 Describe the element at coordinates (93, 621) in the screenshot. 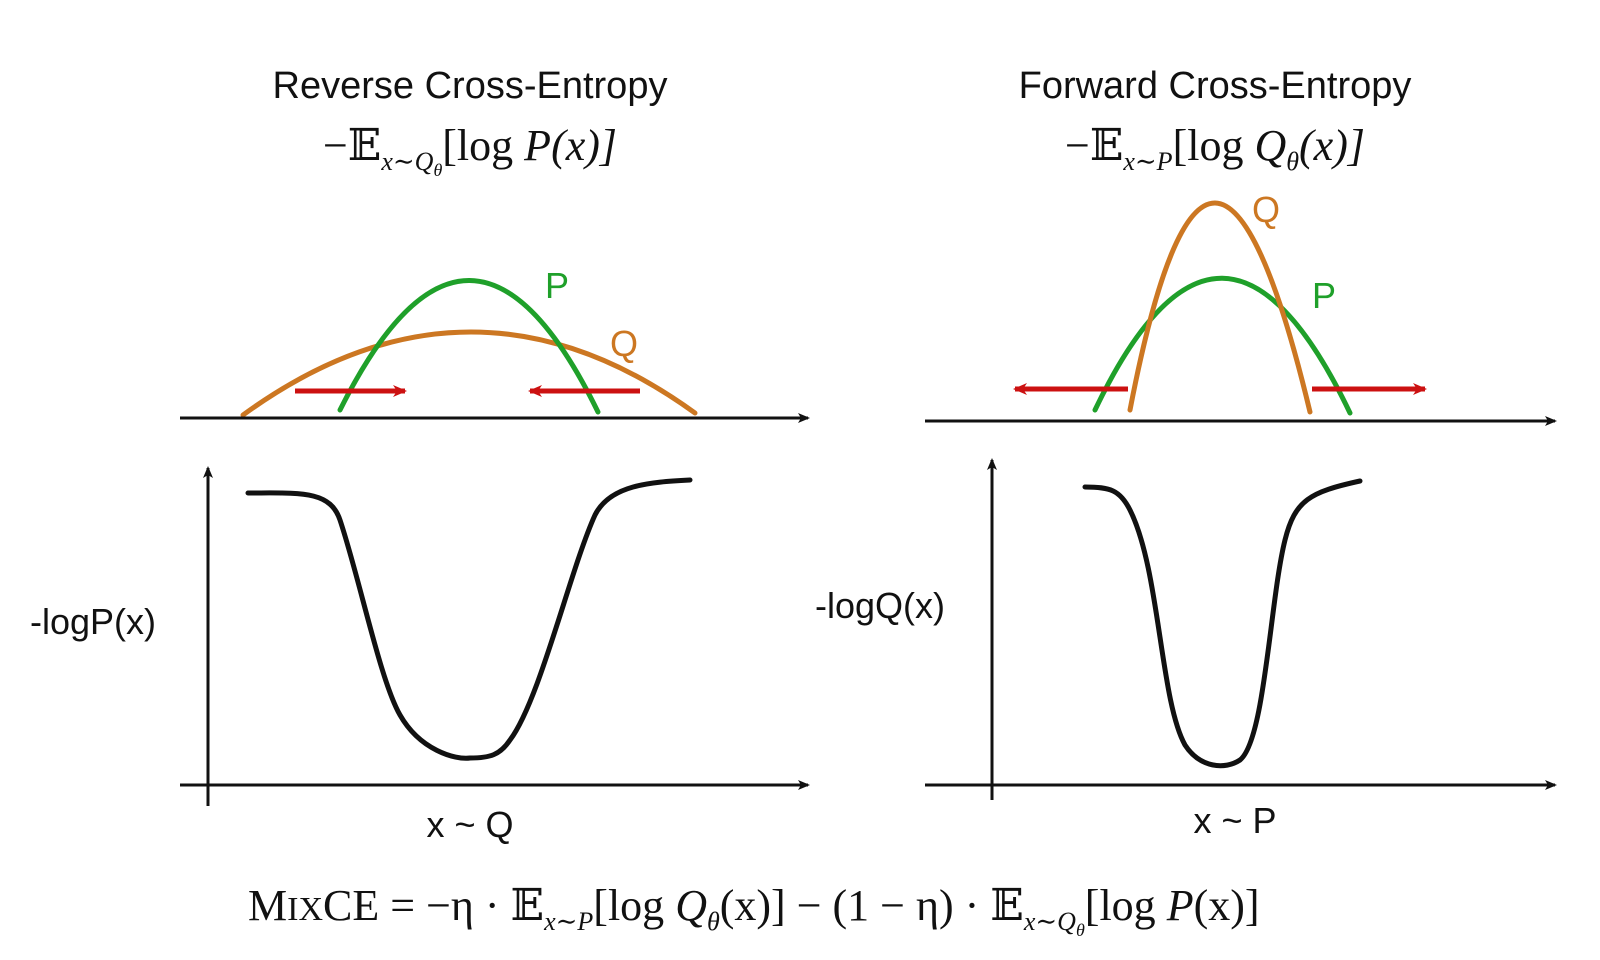

I see `left-y-label: -logP(x)` at that location.